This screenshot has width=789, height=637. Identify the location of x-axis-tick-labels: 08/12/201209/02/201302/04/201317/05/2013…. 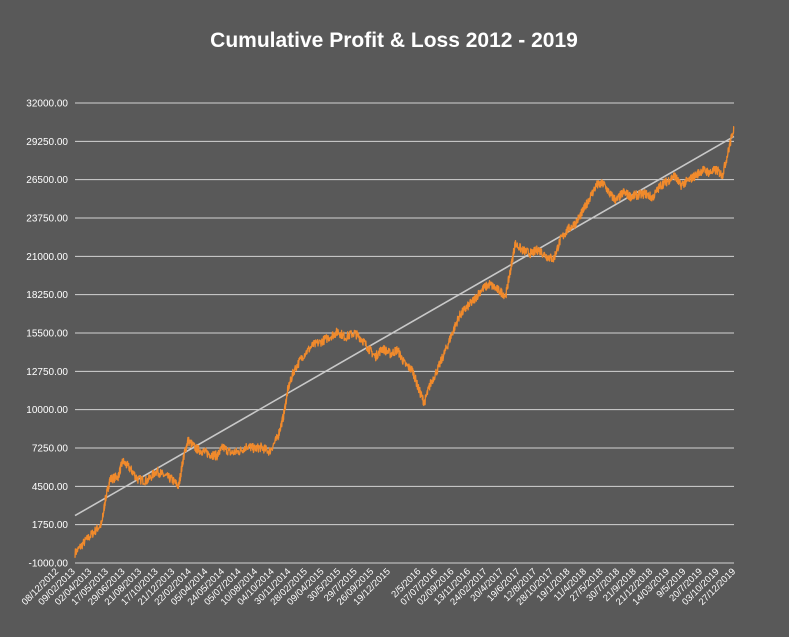
(379, 586).